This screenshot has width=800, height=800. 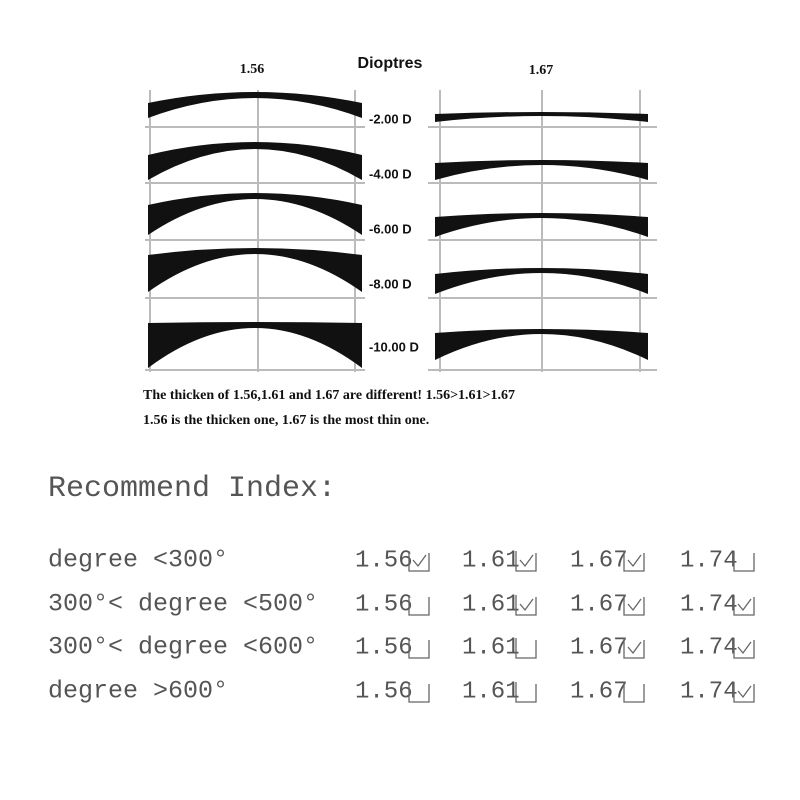 What do you see at coordinates (394, 346) in the screenshot?
I see `dioptre-label: -10.00 D` at bounding box center [394, 346].